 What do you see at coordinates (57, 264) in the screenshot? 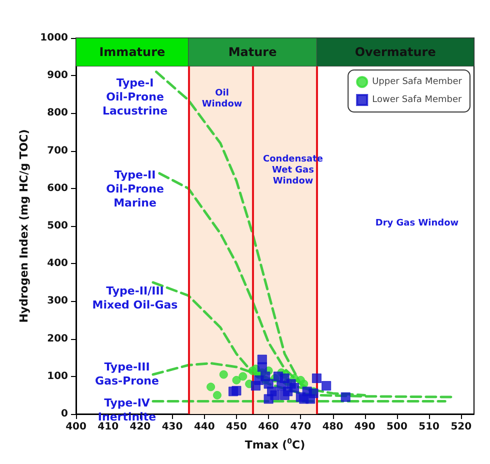
I see `y-tick-label: 400` at bounding box center [57, 264].